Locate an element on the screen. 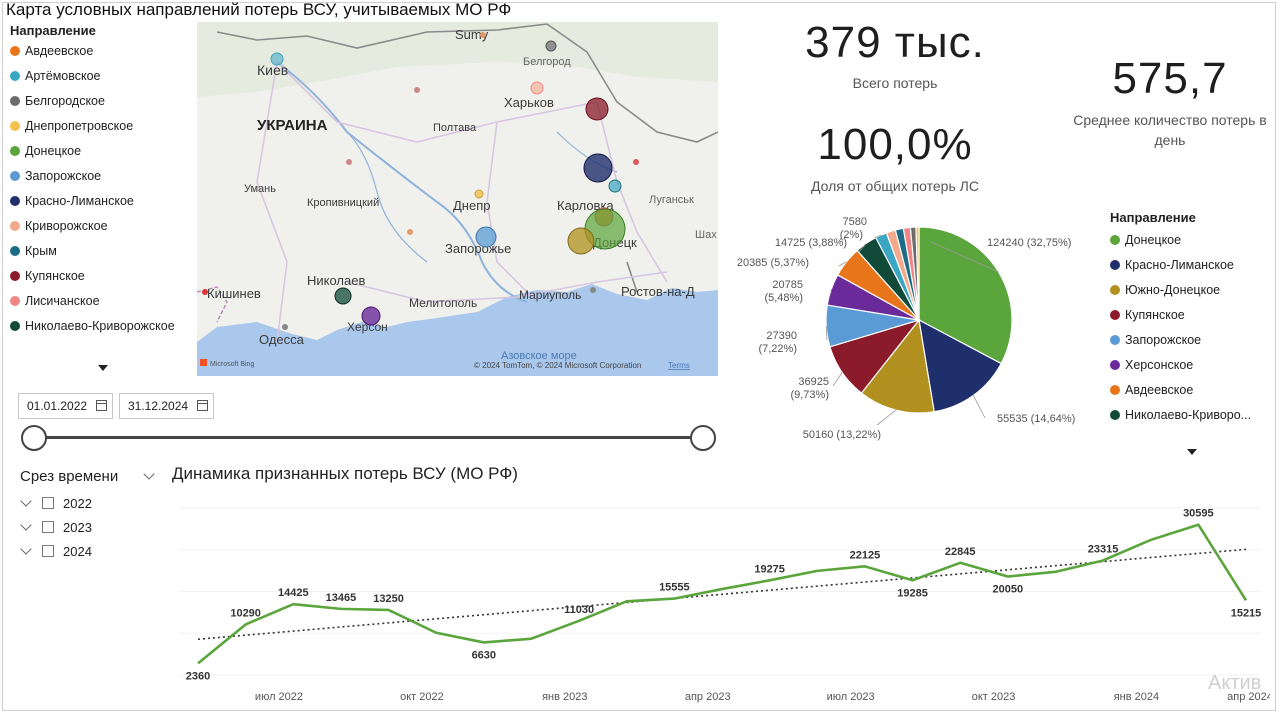 The width and height of the screenshot is (1280, 715). map-legend-item: Белгородское is located at coordinates (102, 100).